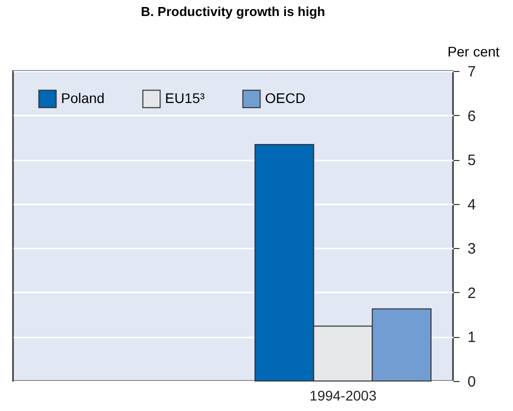 The height and width of the screenshot is (411, 513). I want to click on y-tick-label: 5, so click(472, 161).